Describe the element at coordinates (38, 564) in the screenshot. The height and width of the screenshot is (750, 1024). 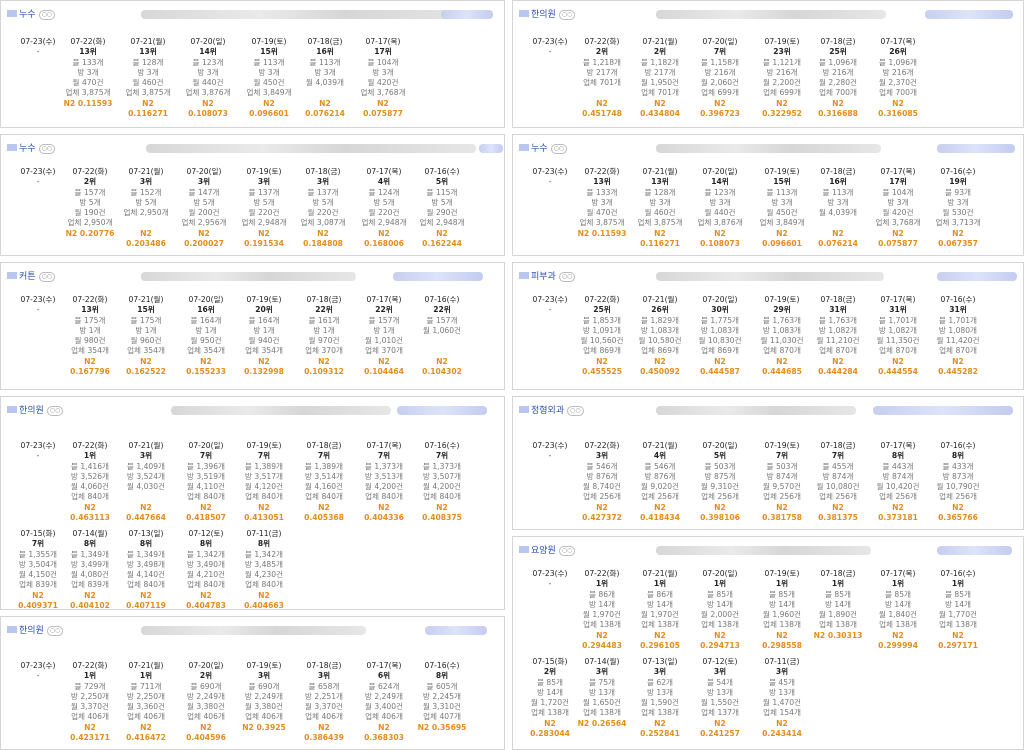
I see `room-count: 방 3,504개` at that location.